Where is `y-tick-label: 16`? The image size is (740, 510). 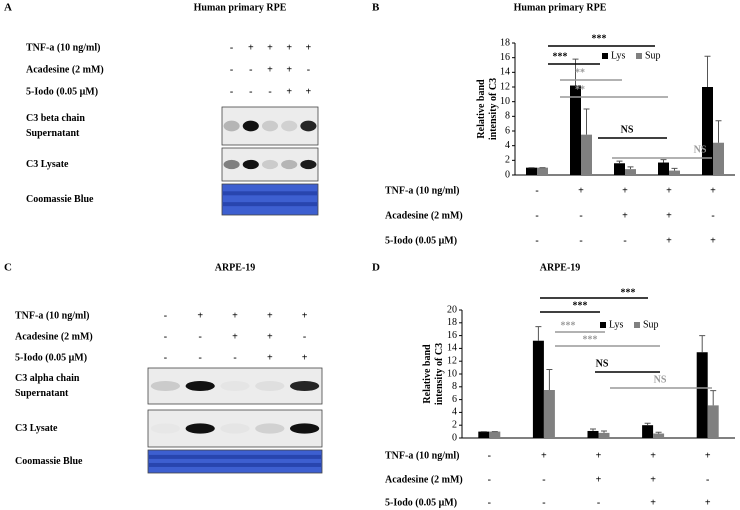
y-tick-label: 16 is located at coordinates (452, 335).